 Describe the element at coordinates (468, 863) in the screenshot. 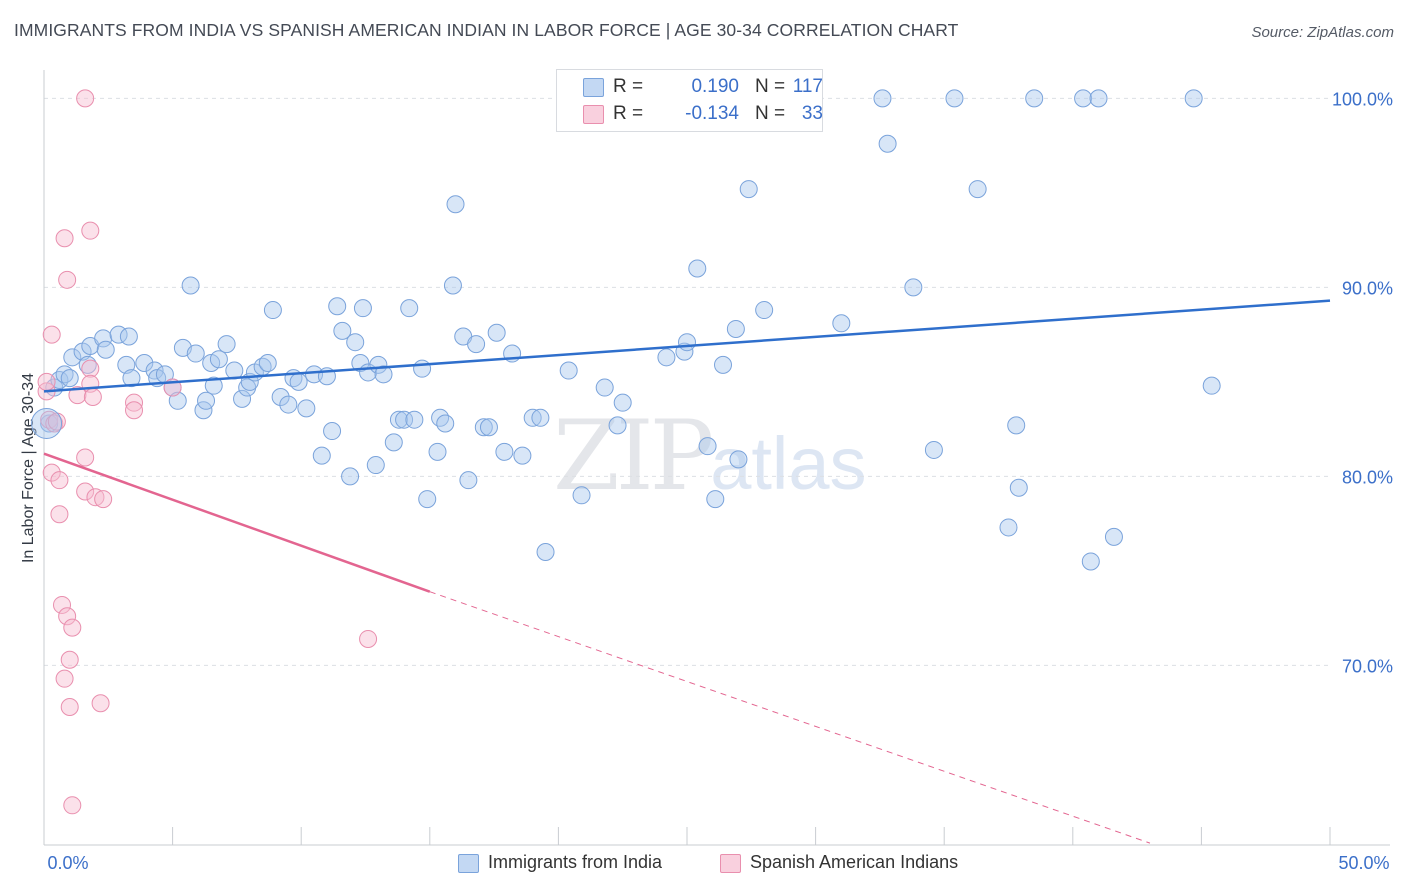

I see `bottom-legend-swatch-india` at that location.